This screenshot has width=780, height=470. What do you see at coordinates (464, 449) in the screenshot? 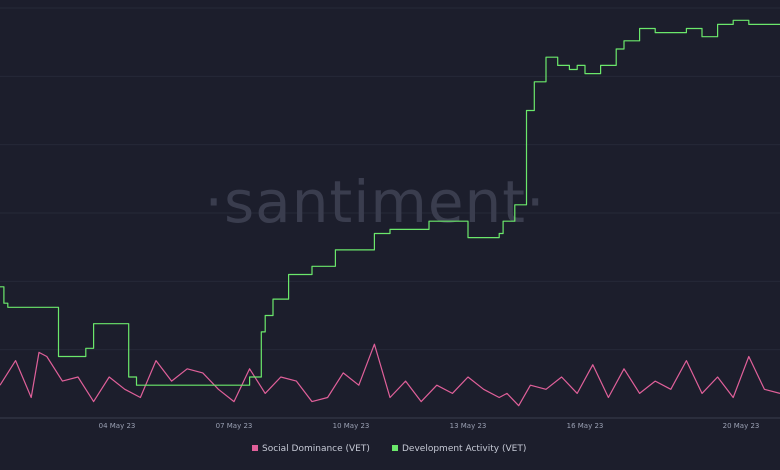
I see `legend-label: Development Activity (VET)` at bounding box center [464, 449].